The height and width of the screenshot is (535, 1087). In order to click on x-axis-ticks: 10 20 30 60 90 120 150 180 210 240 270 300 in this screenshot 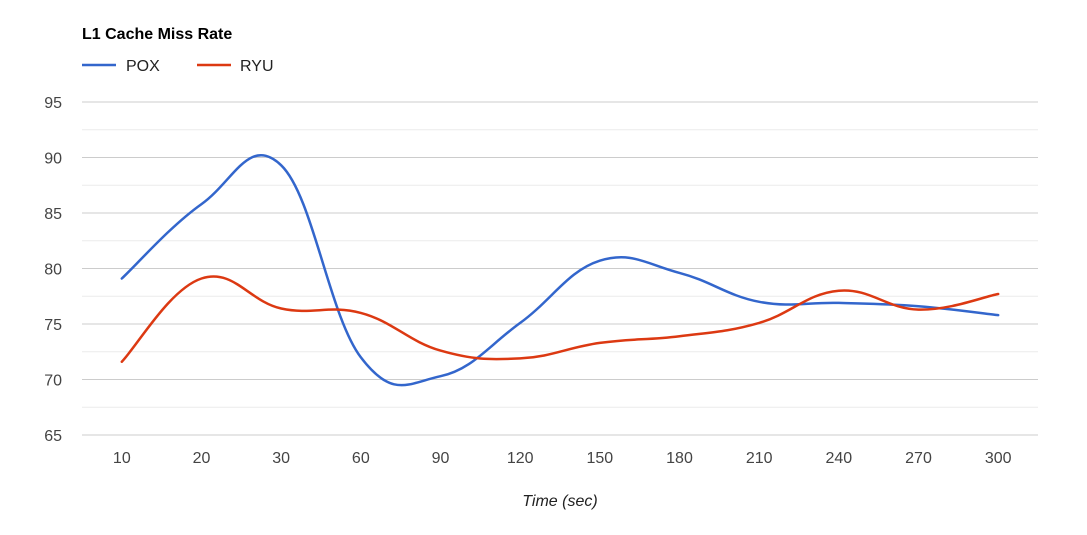, I will do `click(562, 458)`.